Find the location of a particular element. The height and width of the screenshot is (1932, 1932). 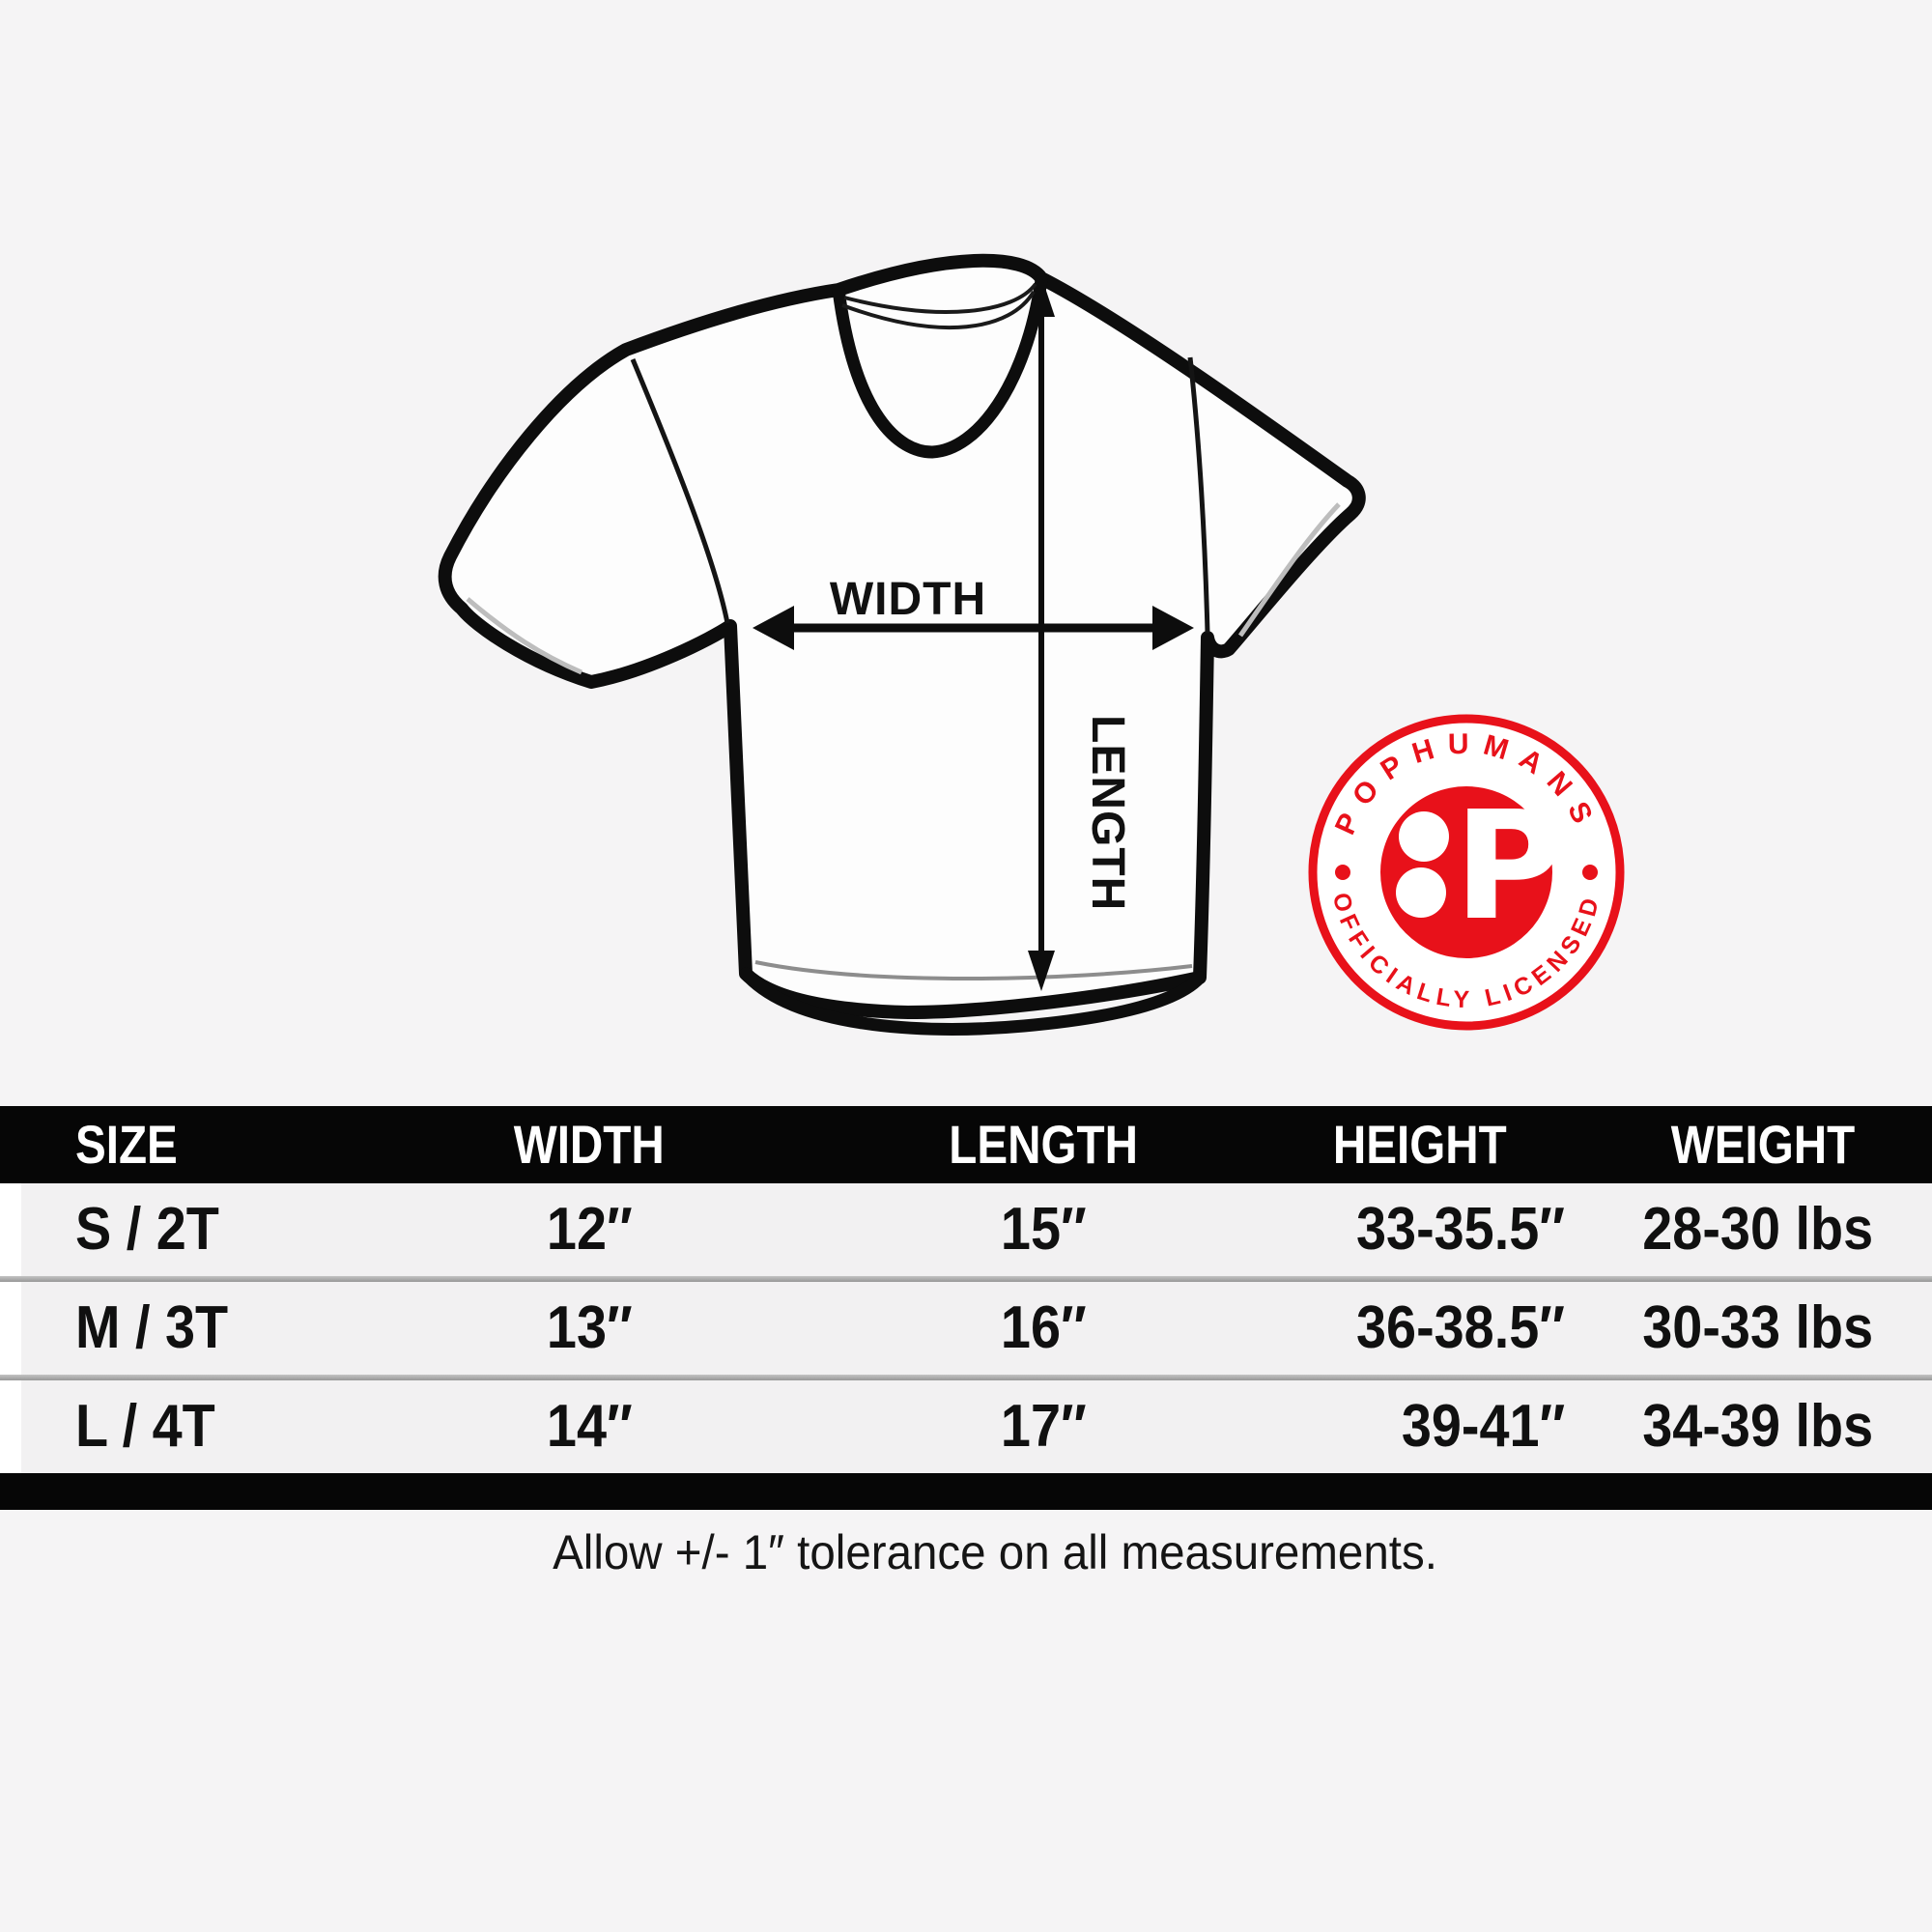

badge-monogram: P is located at coordinates (1509, 866).